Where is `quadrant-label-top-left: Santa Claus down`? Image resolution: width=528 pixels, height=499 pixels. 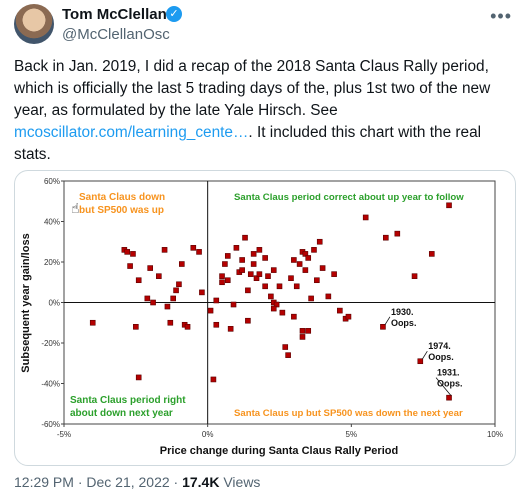
quadrant-label-top-left: Santa Claus down is located at coordinates (122, 197).